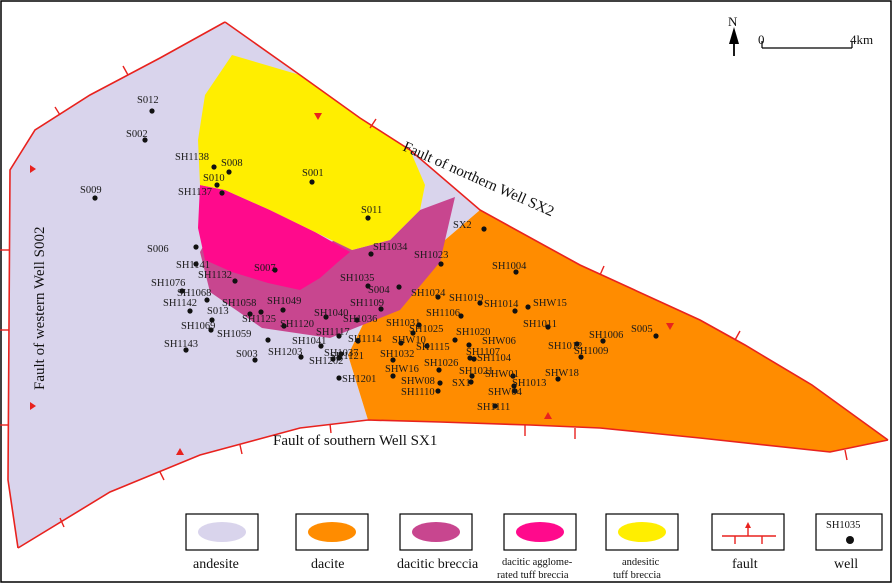  Describe the element at coordinates (321, 346) in the screenshot. I see `well-dot-sh1041` at that location.